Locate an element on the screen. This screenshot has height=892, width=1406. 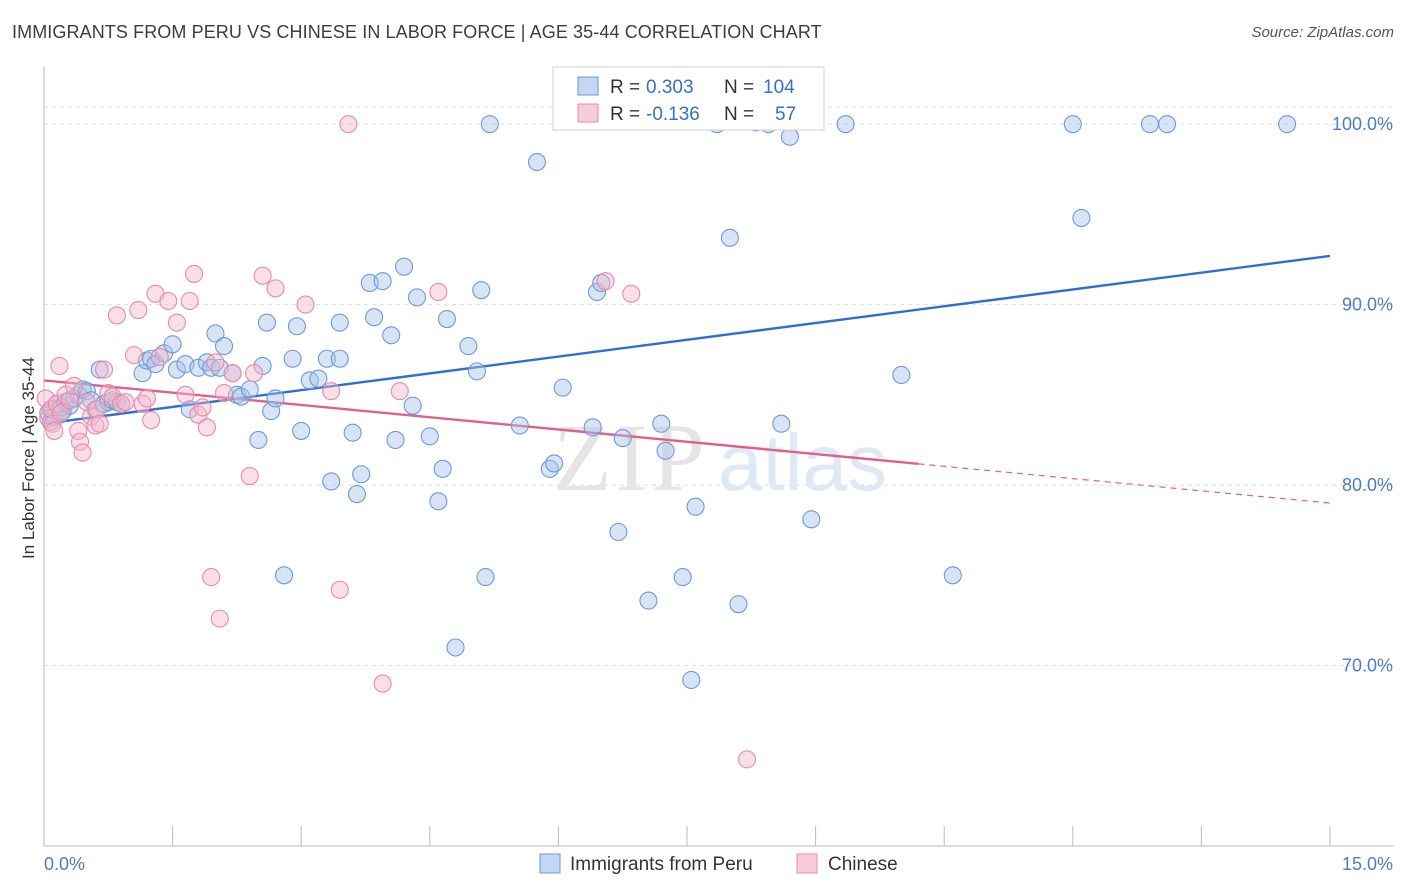
bottom-legend-swatch-pink is located at coordinates (807, 863).